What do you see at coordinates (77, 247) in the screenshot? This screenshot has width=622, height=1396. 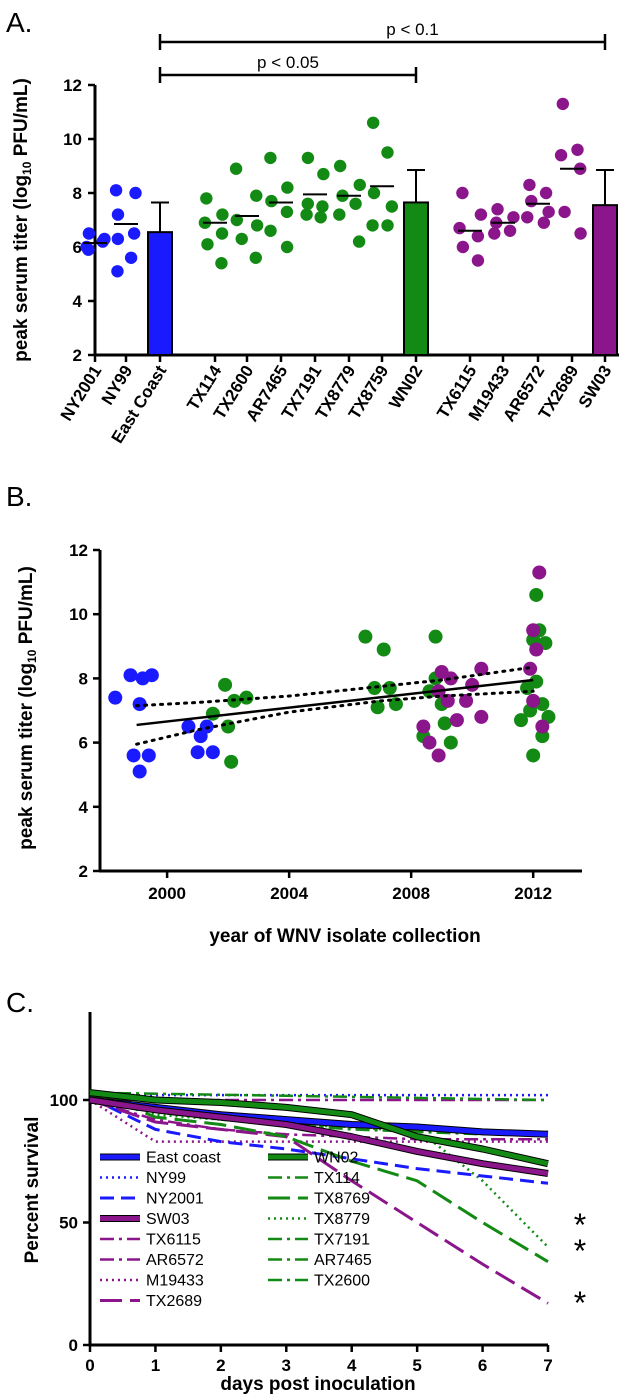 I see `y-tick-label: 6` at bounding box center [77, 247].